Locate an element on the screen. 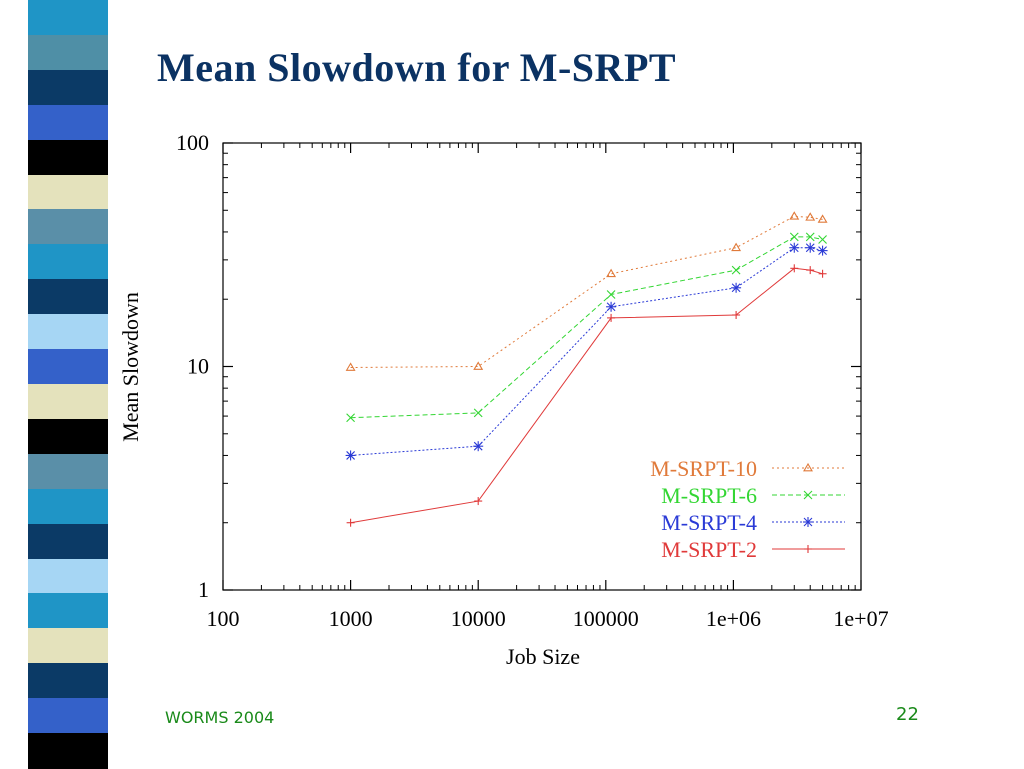 The width and height of the screenshot is (1024, 769). decorative-strip is located at coordinates (68, 384).